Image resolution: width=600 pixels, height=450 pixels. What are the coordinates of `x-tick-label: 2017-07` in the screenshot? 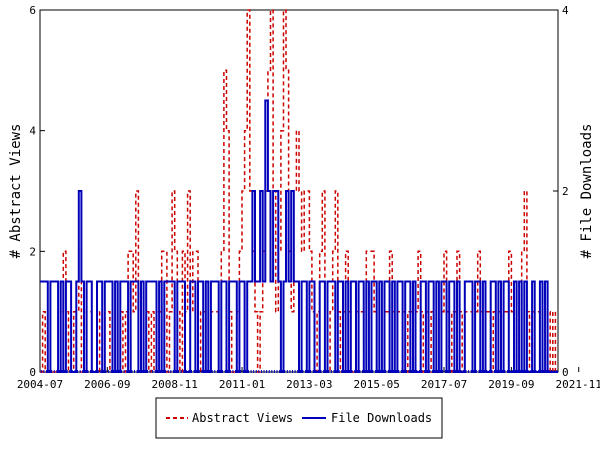 It's located at (444, 384).